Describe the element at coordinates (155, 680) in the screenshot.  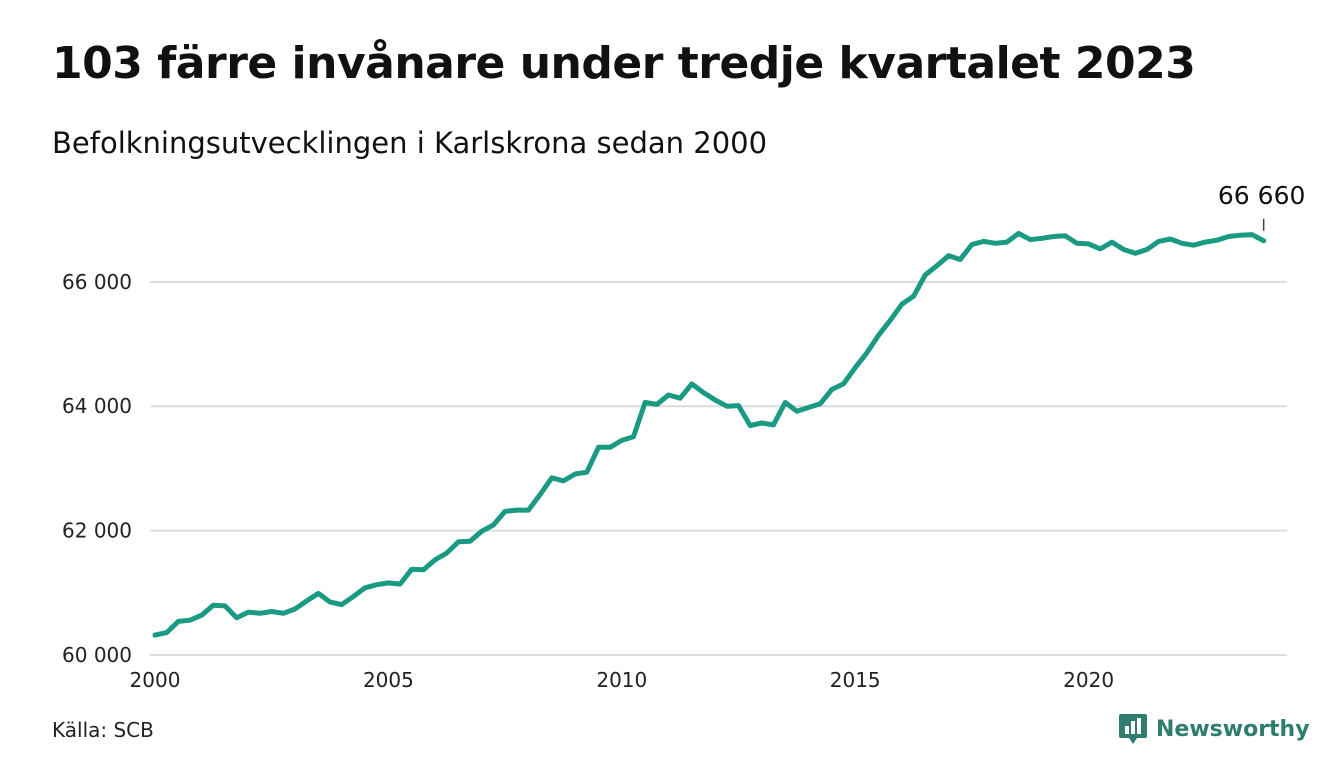
I see `x-tick-label: 2000` at that location.